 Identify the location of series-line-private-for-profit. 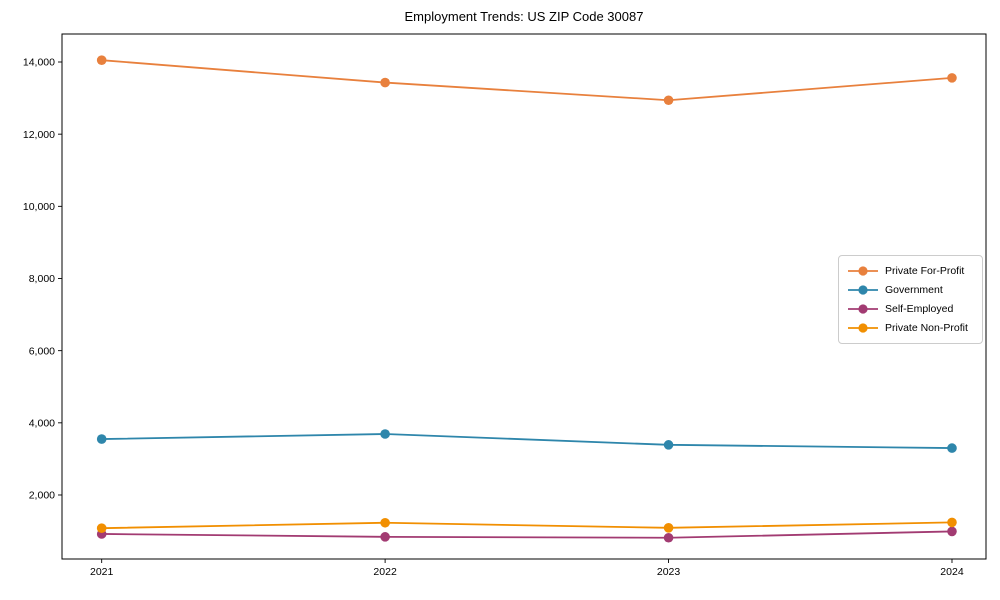
(526, 80).